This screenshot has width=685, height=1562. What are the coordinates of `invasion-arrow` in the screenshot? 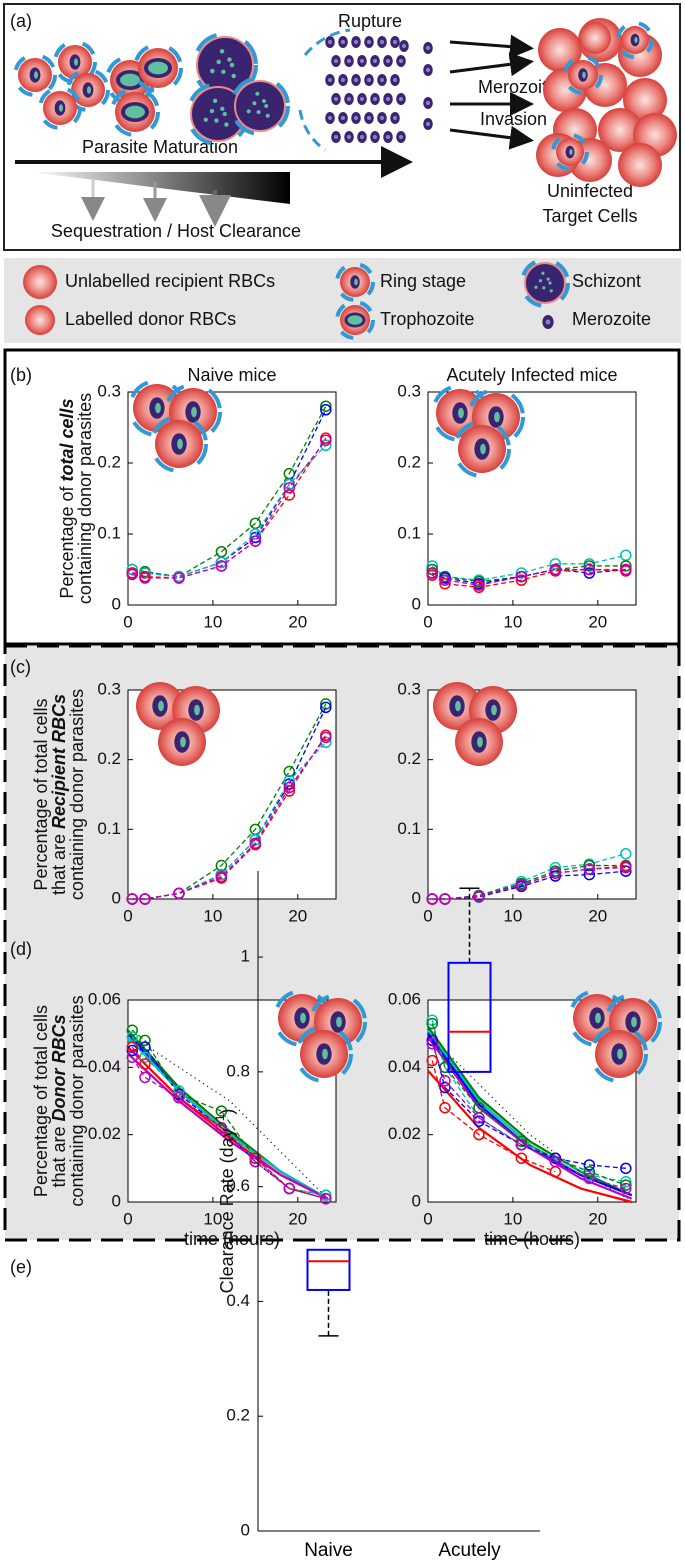 It's located at (491, 64).